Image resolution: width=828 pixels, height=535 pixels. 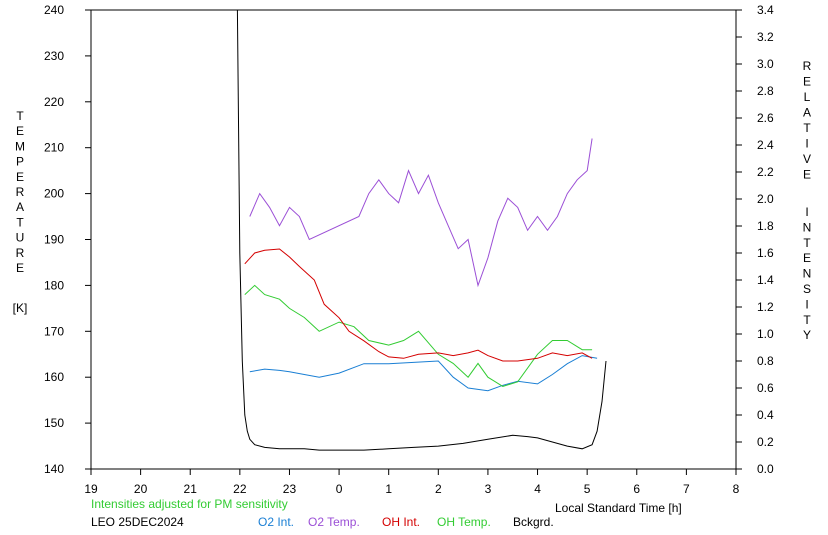 What do you see at coordinates (20, 146) in the screenshot?
I see `left-y-label-letter: M` at bounding box center [20, 146].